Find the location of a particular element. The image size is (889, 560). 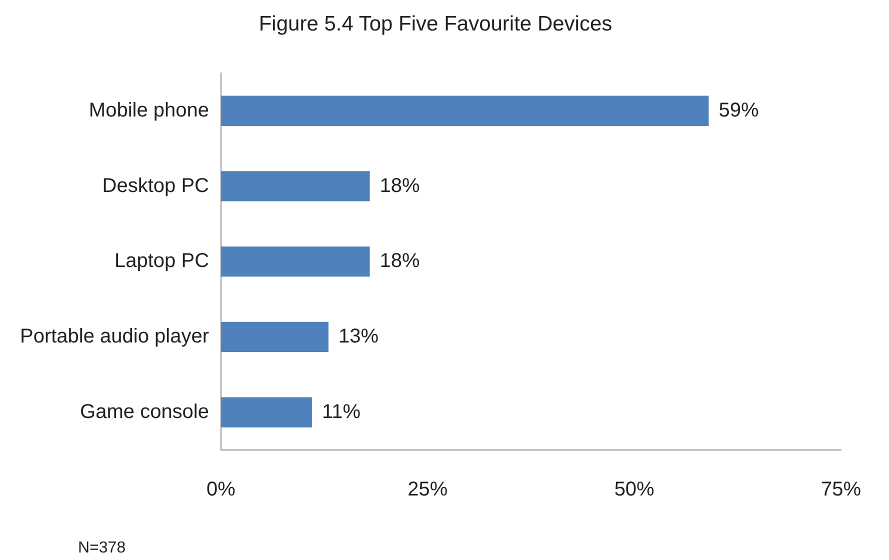

chart-title: Figure 5.4 Top Five Favourite Devices is located at coordinates (435, 24).